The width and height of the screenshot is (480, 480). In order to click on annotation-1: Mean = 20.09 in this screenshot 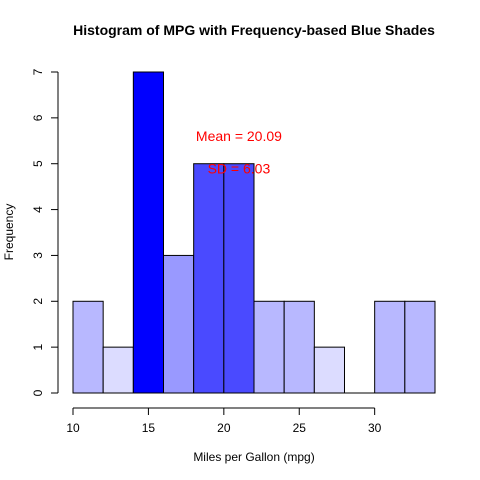, I will do `click(239, 136)`.